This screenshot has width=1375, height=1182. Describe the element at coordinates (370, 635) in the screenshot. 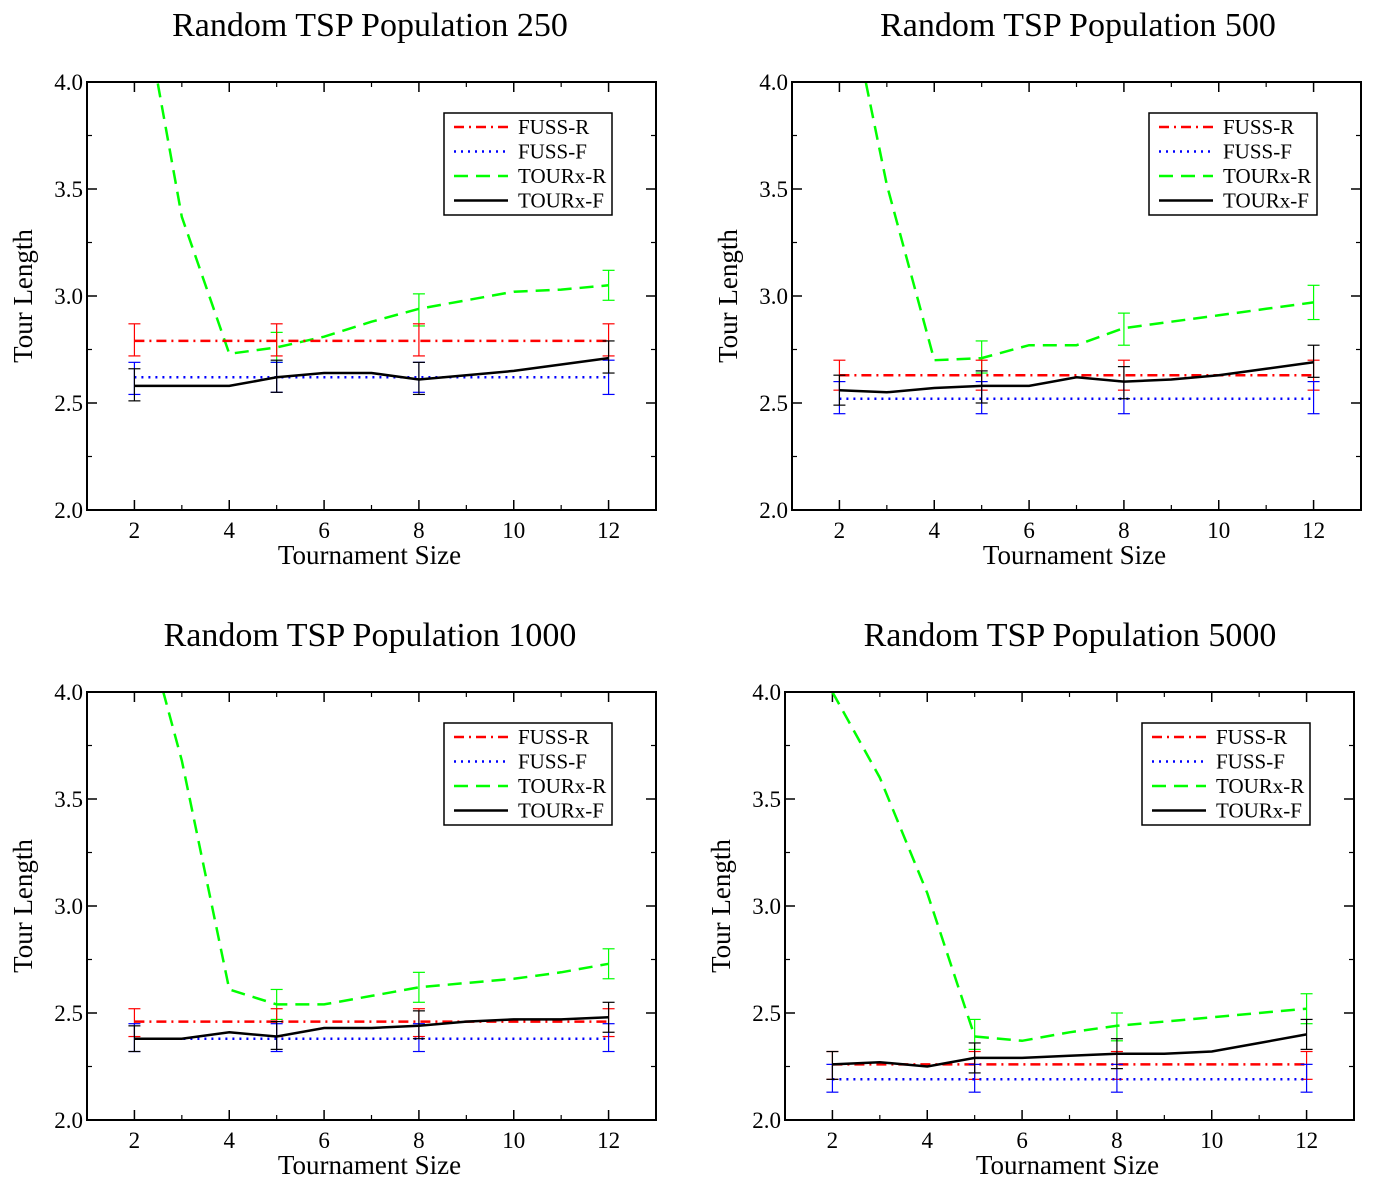

I see `chart-title: Random TSP Population 1000` at that location.